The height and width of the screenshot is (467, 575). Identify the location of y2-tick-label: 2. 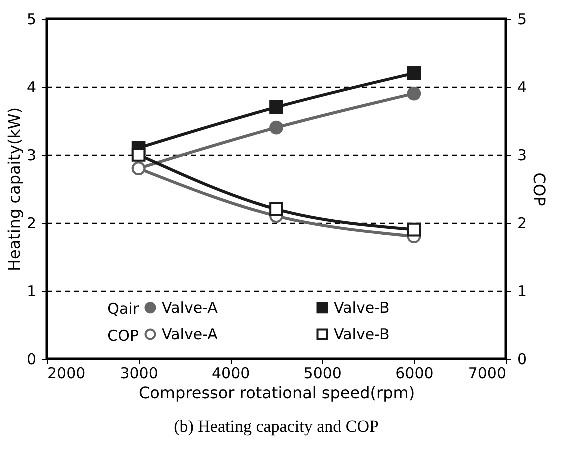
(523, 223).